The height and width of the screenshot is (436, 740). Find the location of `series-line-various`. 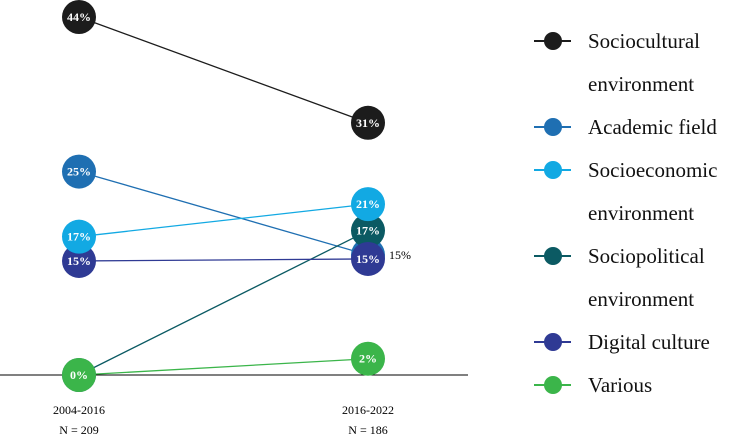

series-line-various is located at coordinates (223, 367).